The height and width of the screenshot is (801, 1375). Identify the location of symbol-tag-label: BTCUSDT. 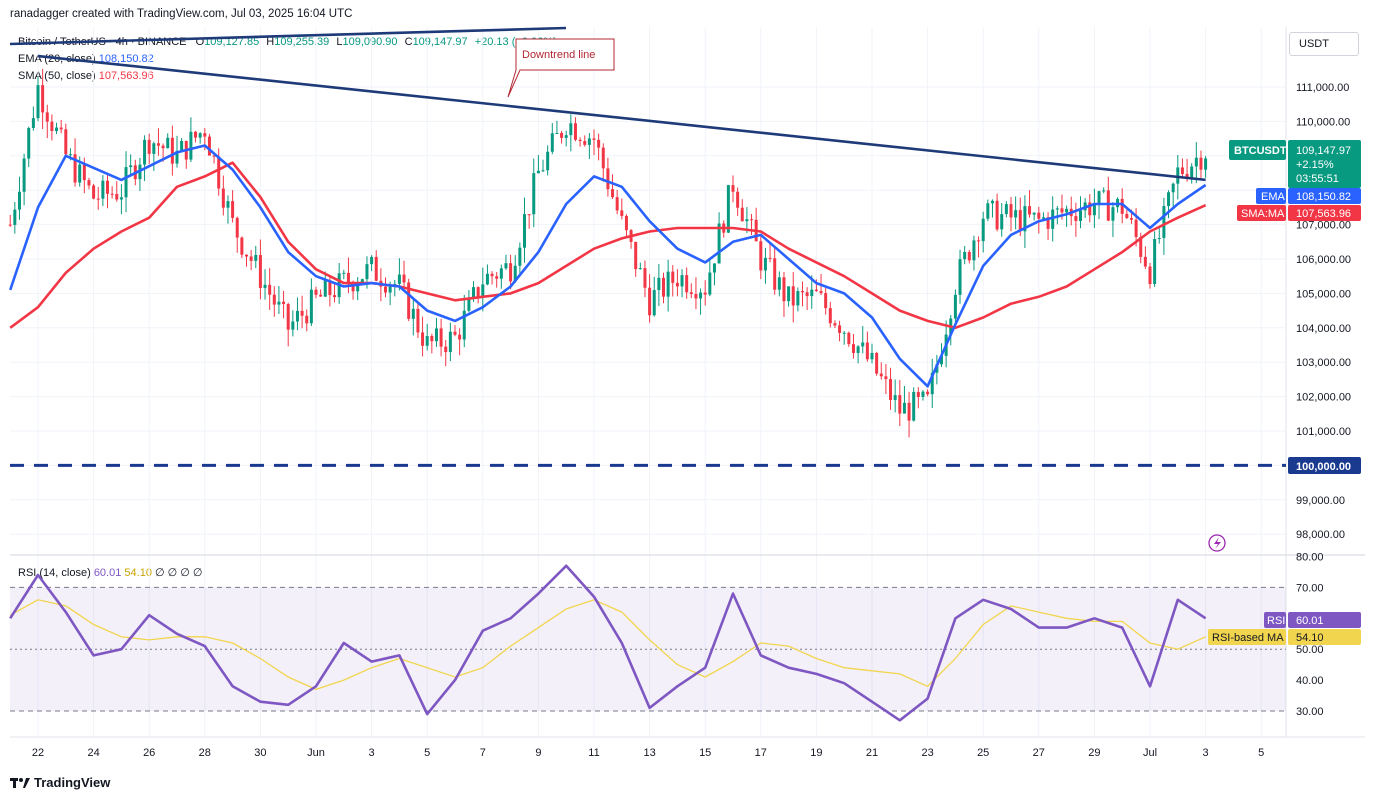
(1260, 151).